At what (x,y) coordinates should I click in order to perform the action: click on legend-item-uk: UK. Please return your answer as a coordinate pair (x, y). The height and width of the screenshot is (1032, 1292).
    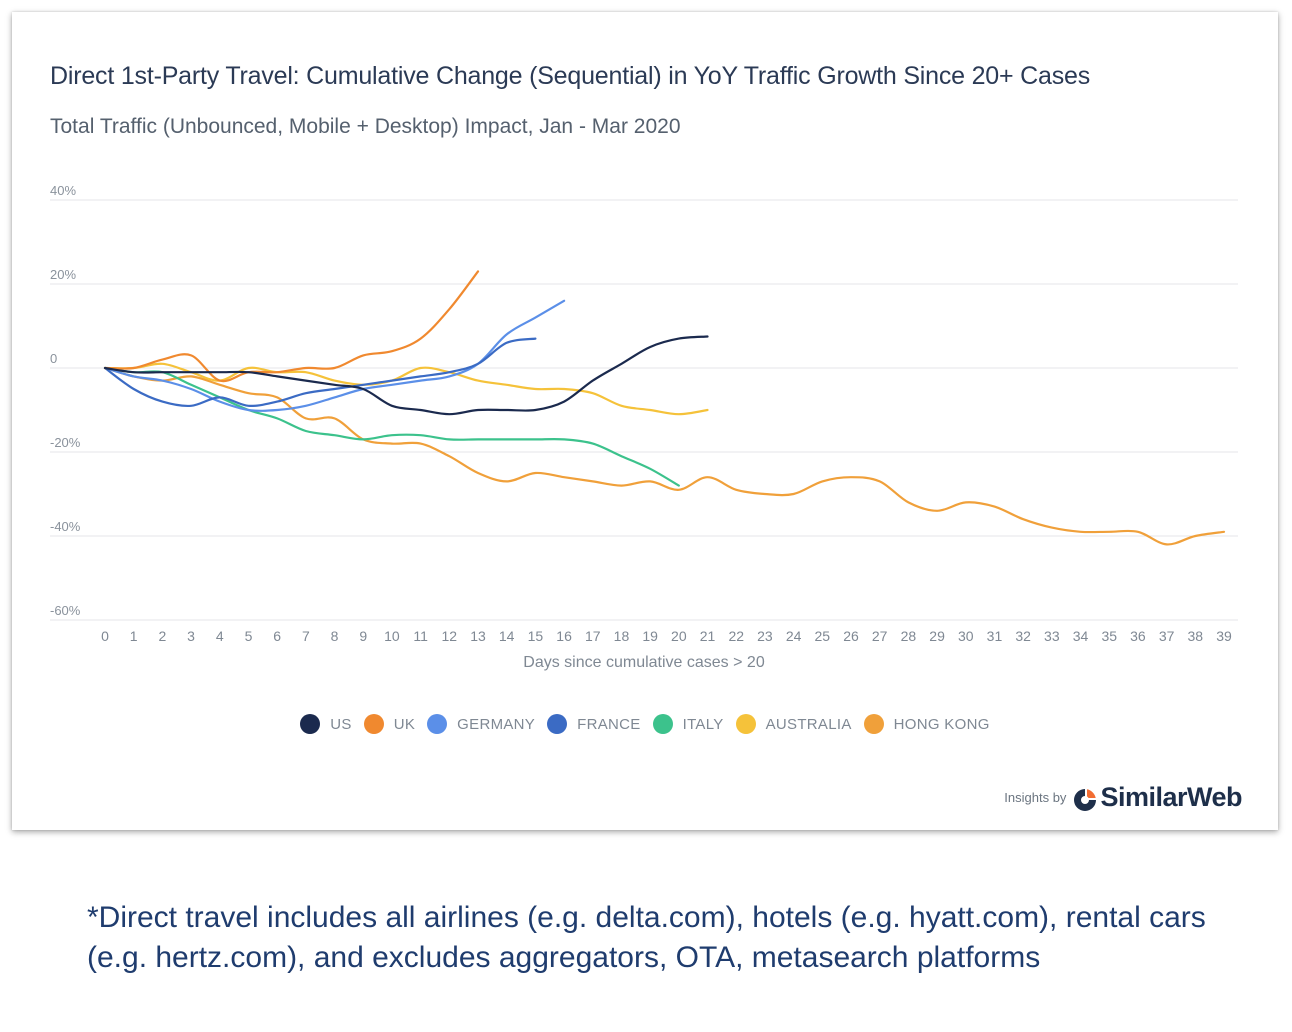
    Looking at the image, I should click on (389, 724).